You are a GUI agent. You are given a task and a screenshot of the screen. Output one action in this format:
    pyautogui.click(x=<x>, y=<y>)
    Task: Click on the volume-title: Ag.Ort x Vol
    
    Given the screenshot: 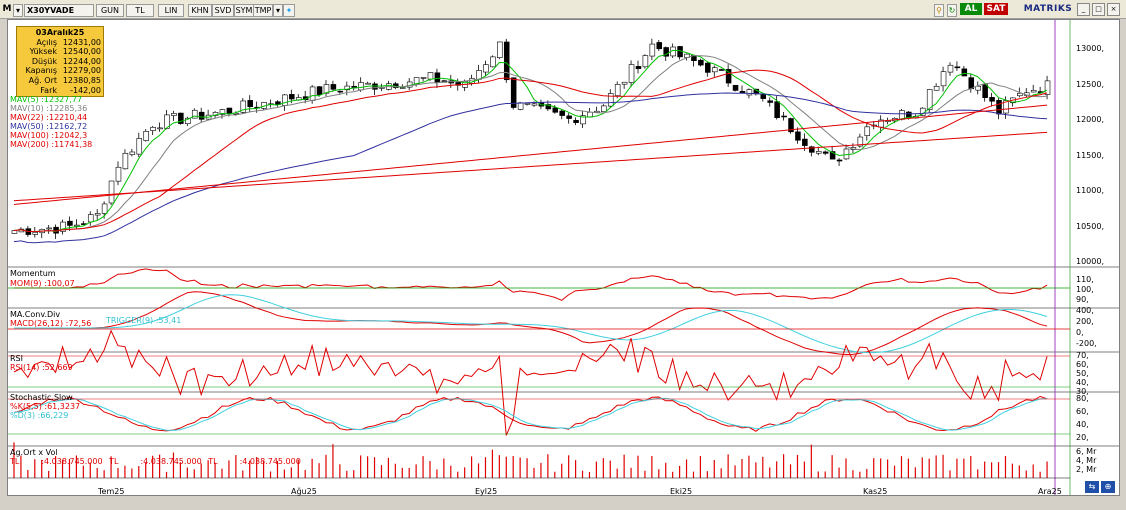 What is the action you would take?
    pyautogui.click(x=34, y=452)
    